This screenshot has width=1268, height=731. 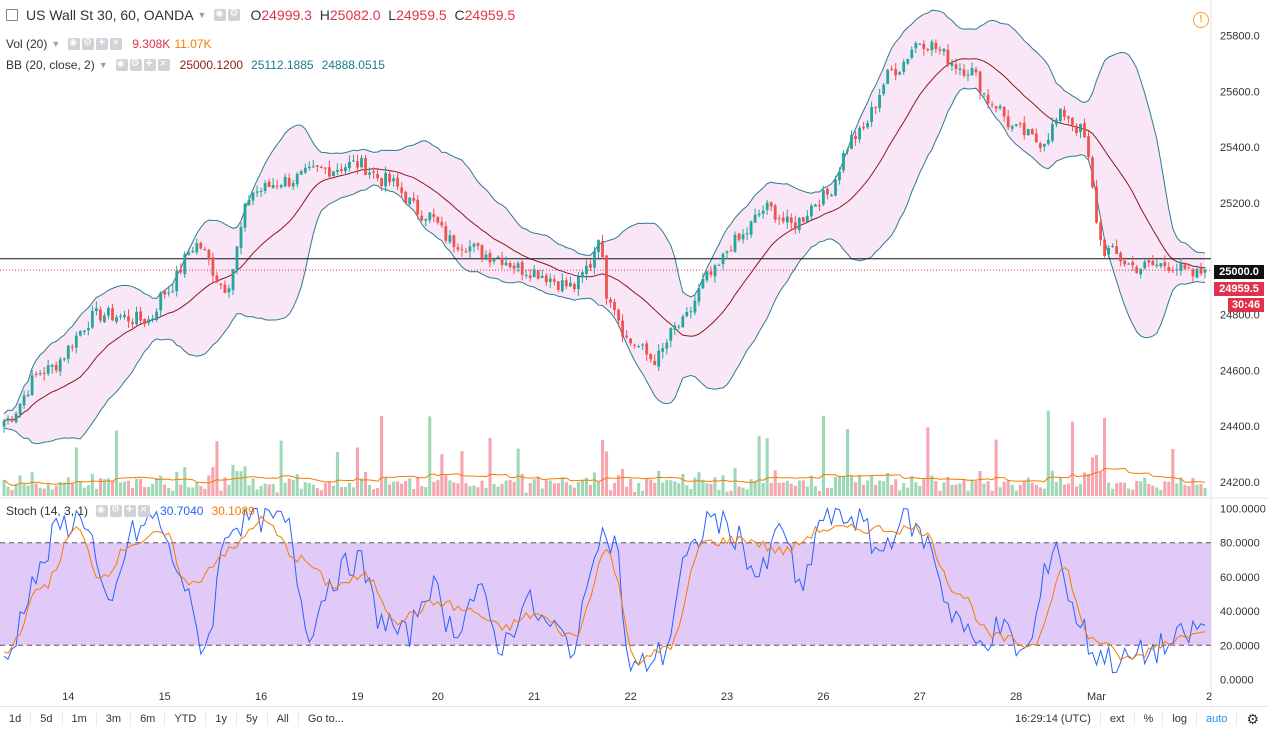 I want to click on price-axis-tick: 24400.0, so click(x=1240, y=427).